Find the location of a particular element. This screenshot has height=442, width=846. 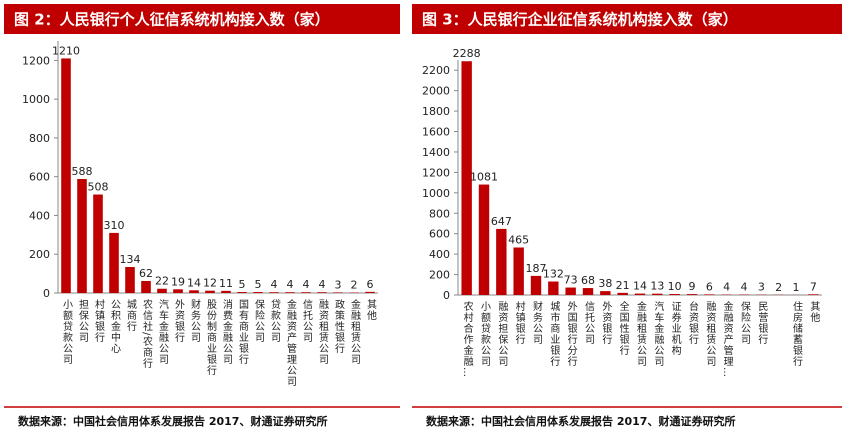

x-tick-label: 贷款公司 is located at coordinates (275, 320).